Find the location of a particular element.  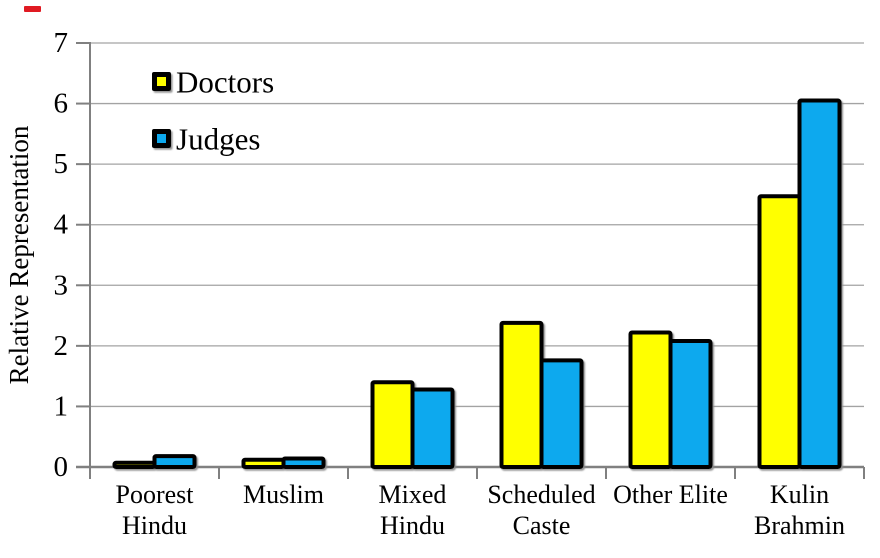

x-category-label-5-line-1: Brahmin is located at coordinates (799, 525).